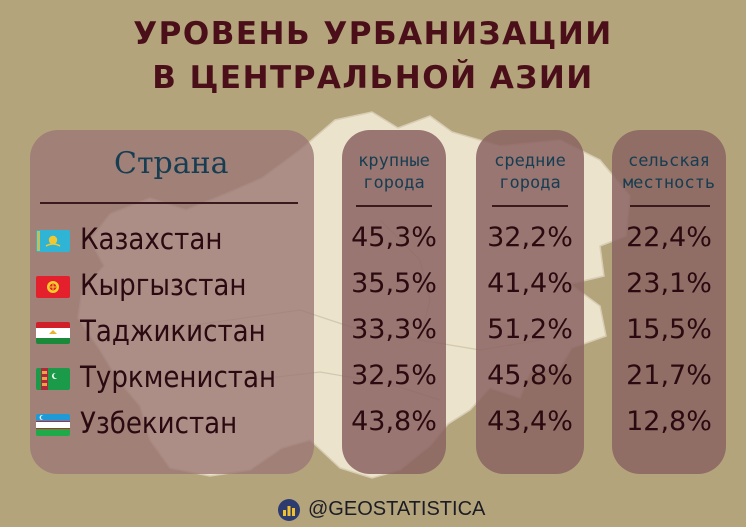 Image resolution: width=746 pixels, height=527 pixels. I want to click on footer-handle: @GEOSTATISTICA, so click(397, 509).